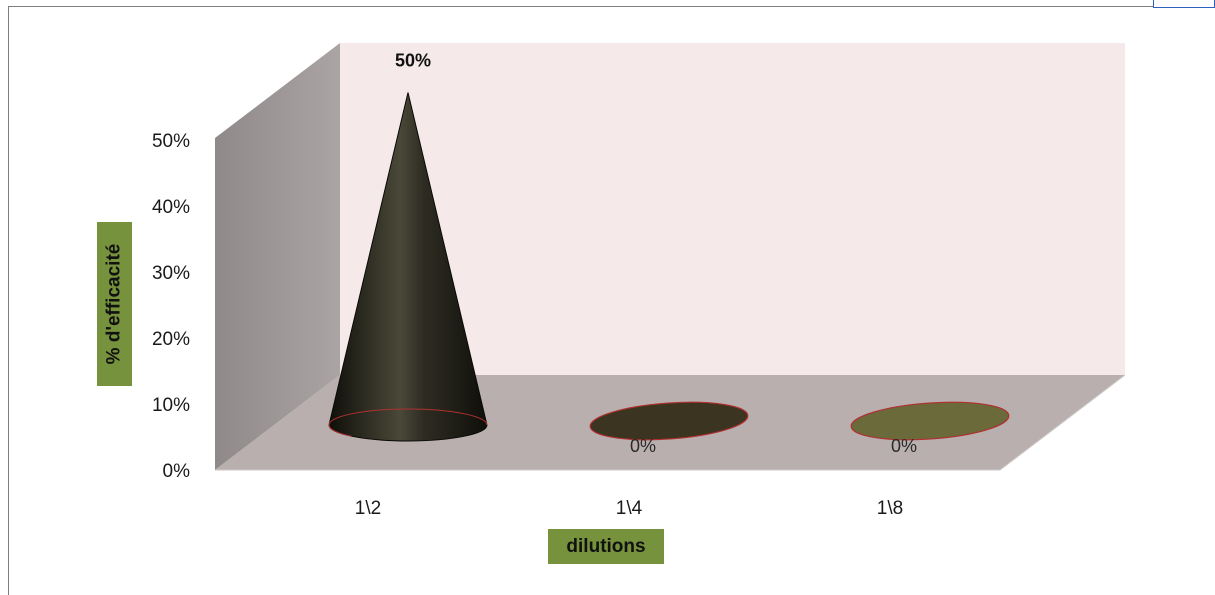 This screenshot has height=595, width=1215. I want to click on y-tick-label: 20%, so click(171, 339).